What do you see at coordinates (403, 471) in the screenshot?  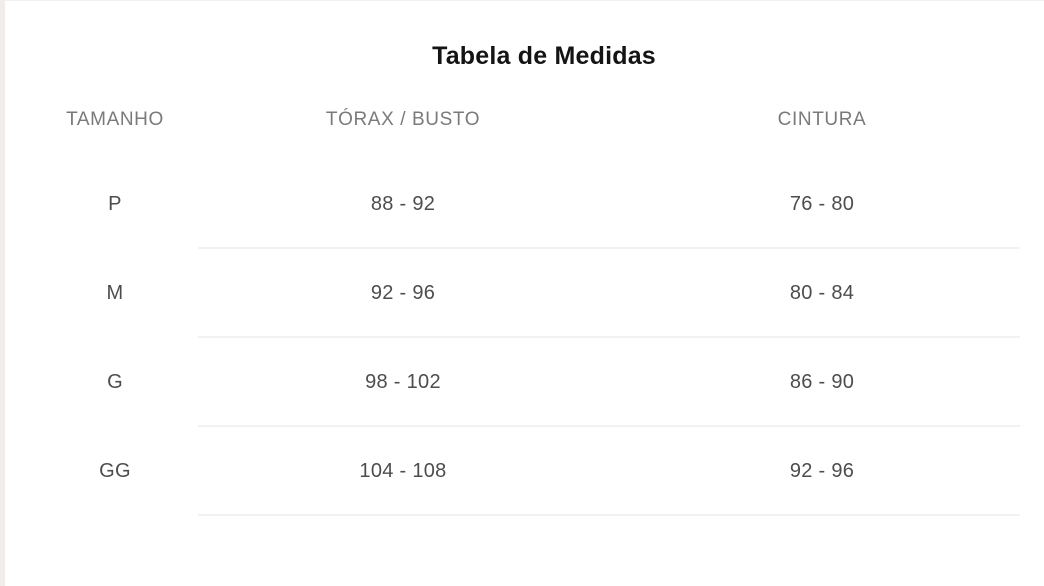 I see `torax-busto-cell: 104 - 108` at bounding box center [403, 471].